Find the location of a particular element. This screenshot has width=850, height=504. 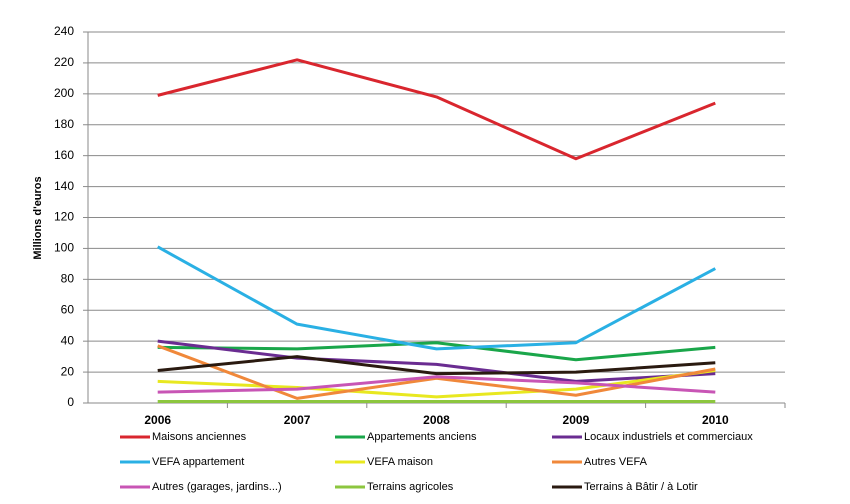

y-tick-label: 200 is located at coordinates (64, 93).